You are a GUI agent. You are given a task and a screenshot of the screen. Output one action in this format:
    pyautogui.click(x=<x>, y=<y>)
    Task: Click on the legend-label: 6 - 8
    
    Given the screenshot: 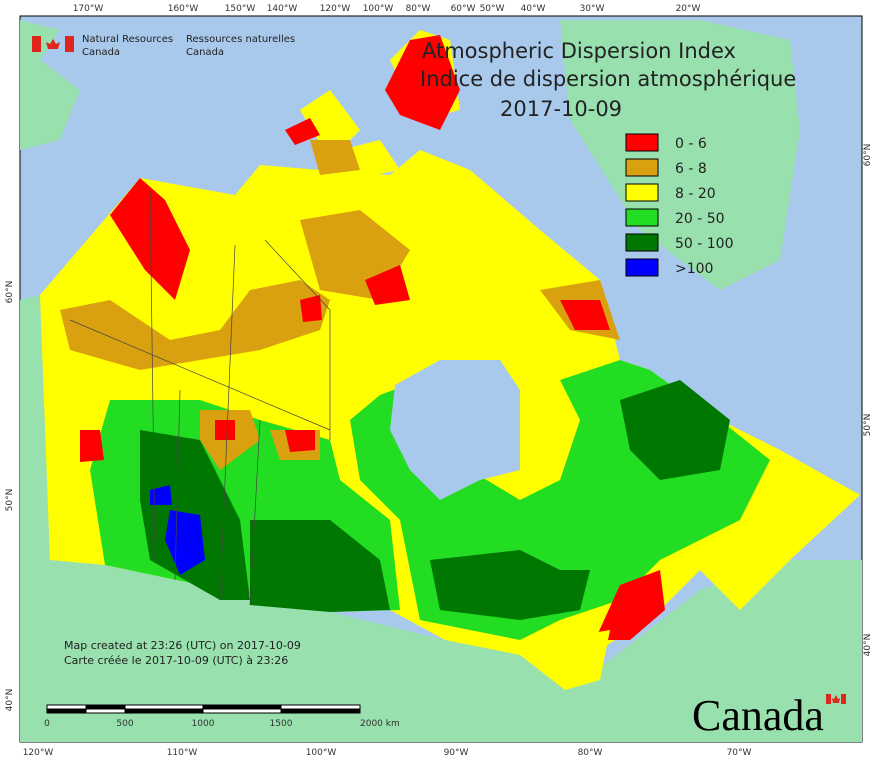 What is the action you would take?
    pyautogui.click(x=691, y=169)
    